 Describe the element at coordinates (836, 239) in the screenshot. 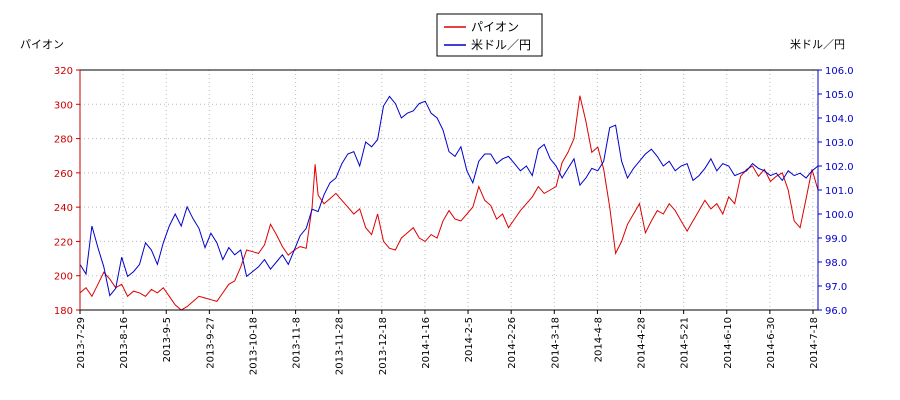

I see `right-tick-label: 99.0` at that location.